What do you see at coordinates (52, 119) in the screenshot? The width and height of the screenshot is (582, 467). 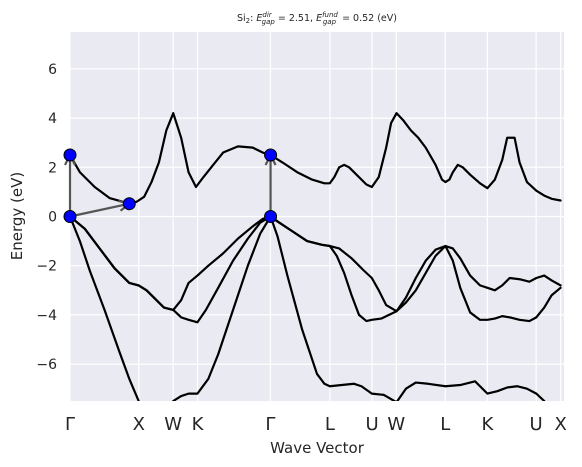 I see `y-tick-label: 4` at bounding box center [52, 119].